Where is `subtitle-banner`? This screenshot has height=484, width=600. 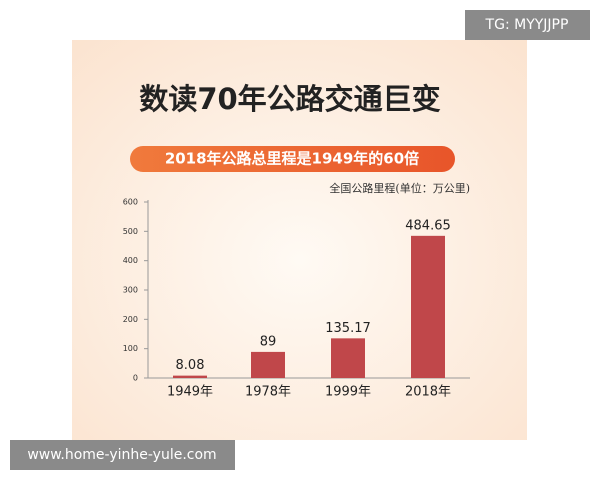
subtitle-banner is located at coordinates (292, 159).